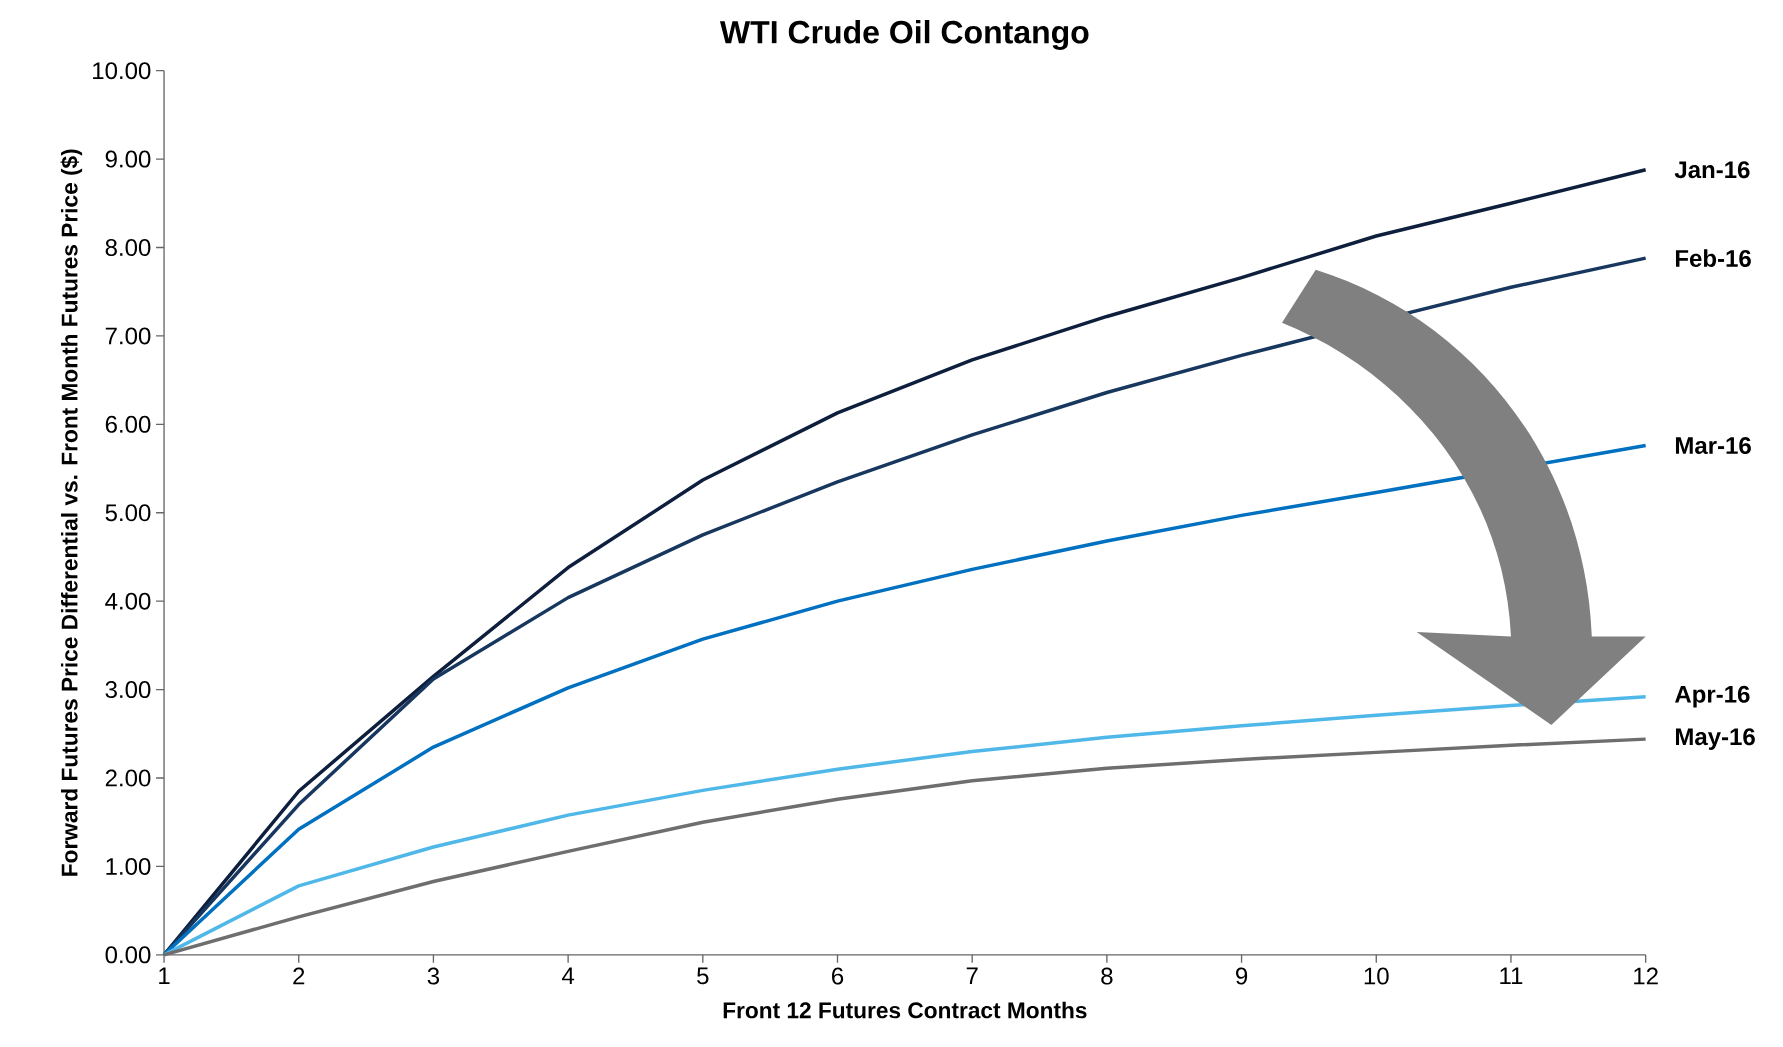  I want to click on y-tick-label: 8.00, so click(128, 248).